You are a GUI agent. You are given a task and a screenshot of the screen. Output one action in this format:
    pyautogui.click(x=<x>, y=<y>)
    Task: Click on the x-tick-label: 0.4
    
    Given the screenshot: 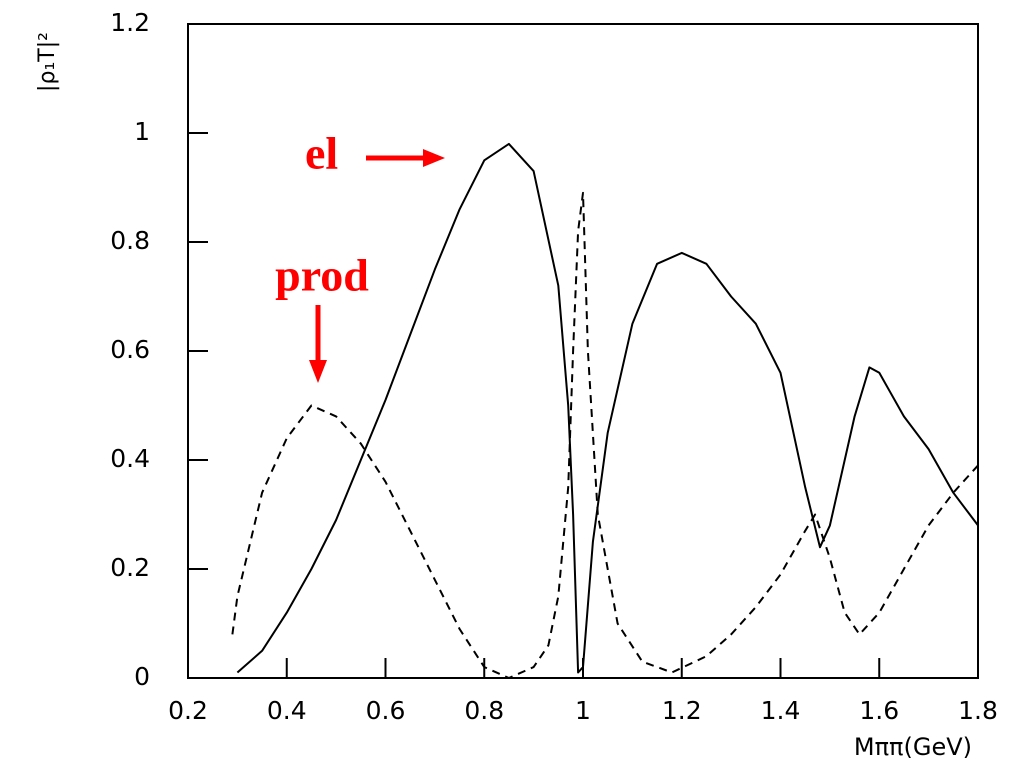 What is the action you would take?
    pyautogui.click(x=287, y=710)
    